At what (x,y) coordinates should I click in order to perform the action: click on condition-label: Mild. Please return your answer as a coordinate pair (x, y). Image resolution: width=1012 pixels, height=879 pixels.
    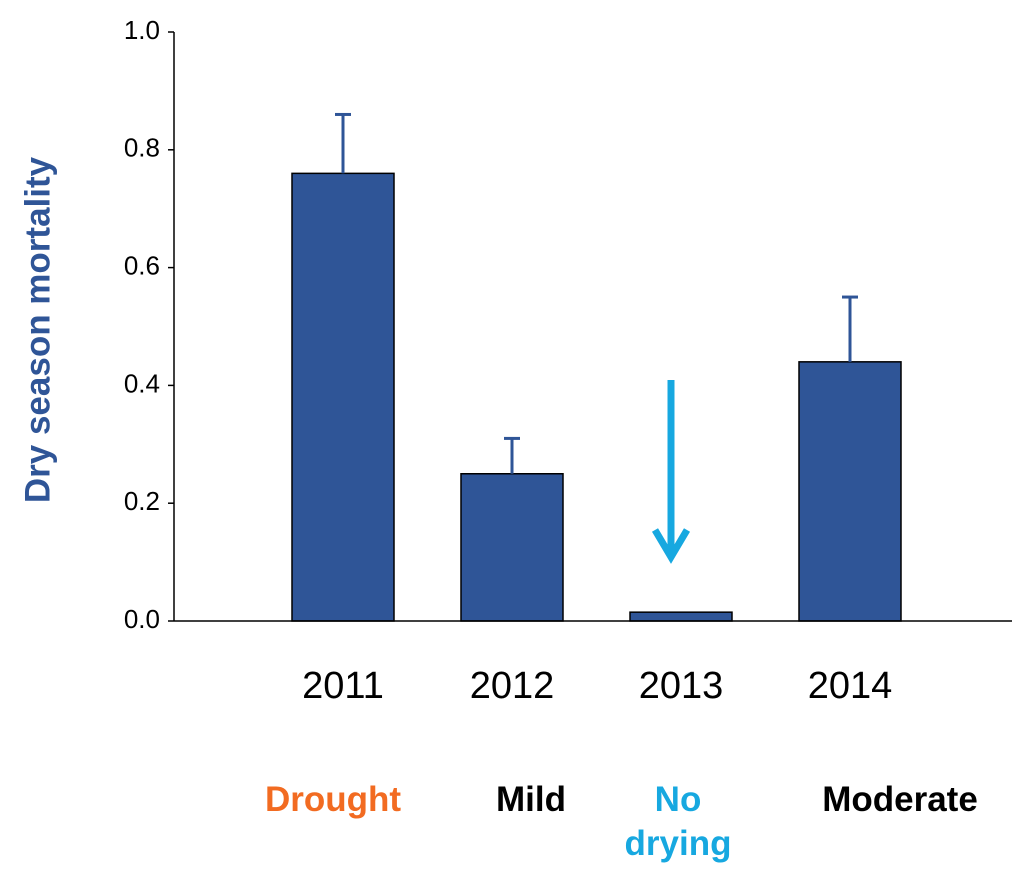
    Looking at the image, I should click on (531, 799).